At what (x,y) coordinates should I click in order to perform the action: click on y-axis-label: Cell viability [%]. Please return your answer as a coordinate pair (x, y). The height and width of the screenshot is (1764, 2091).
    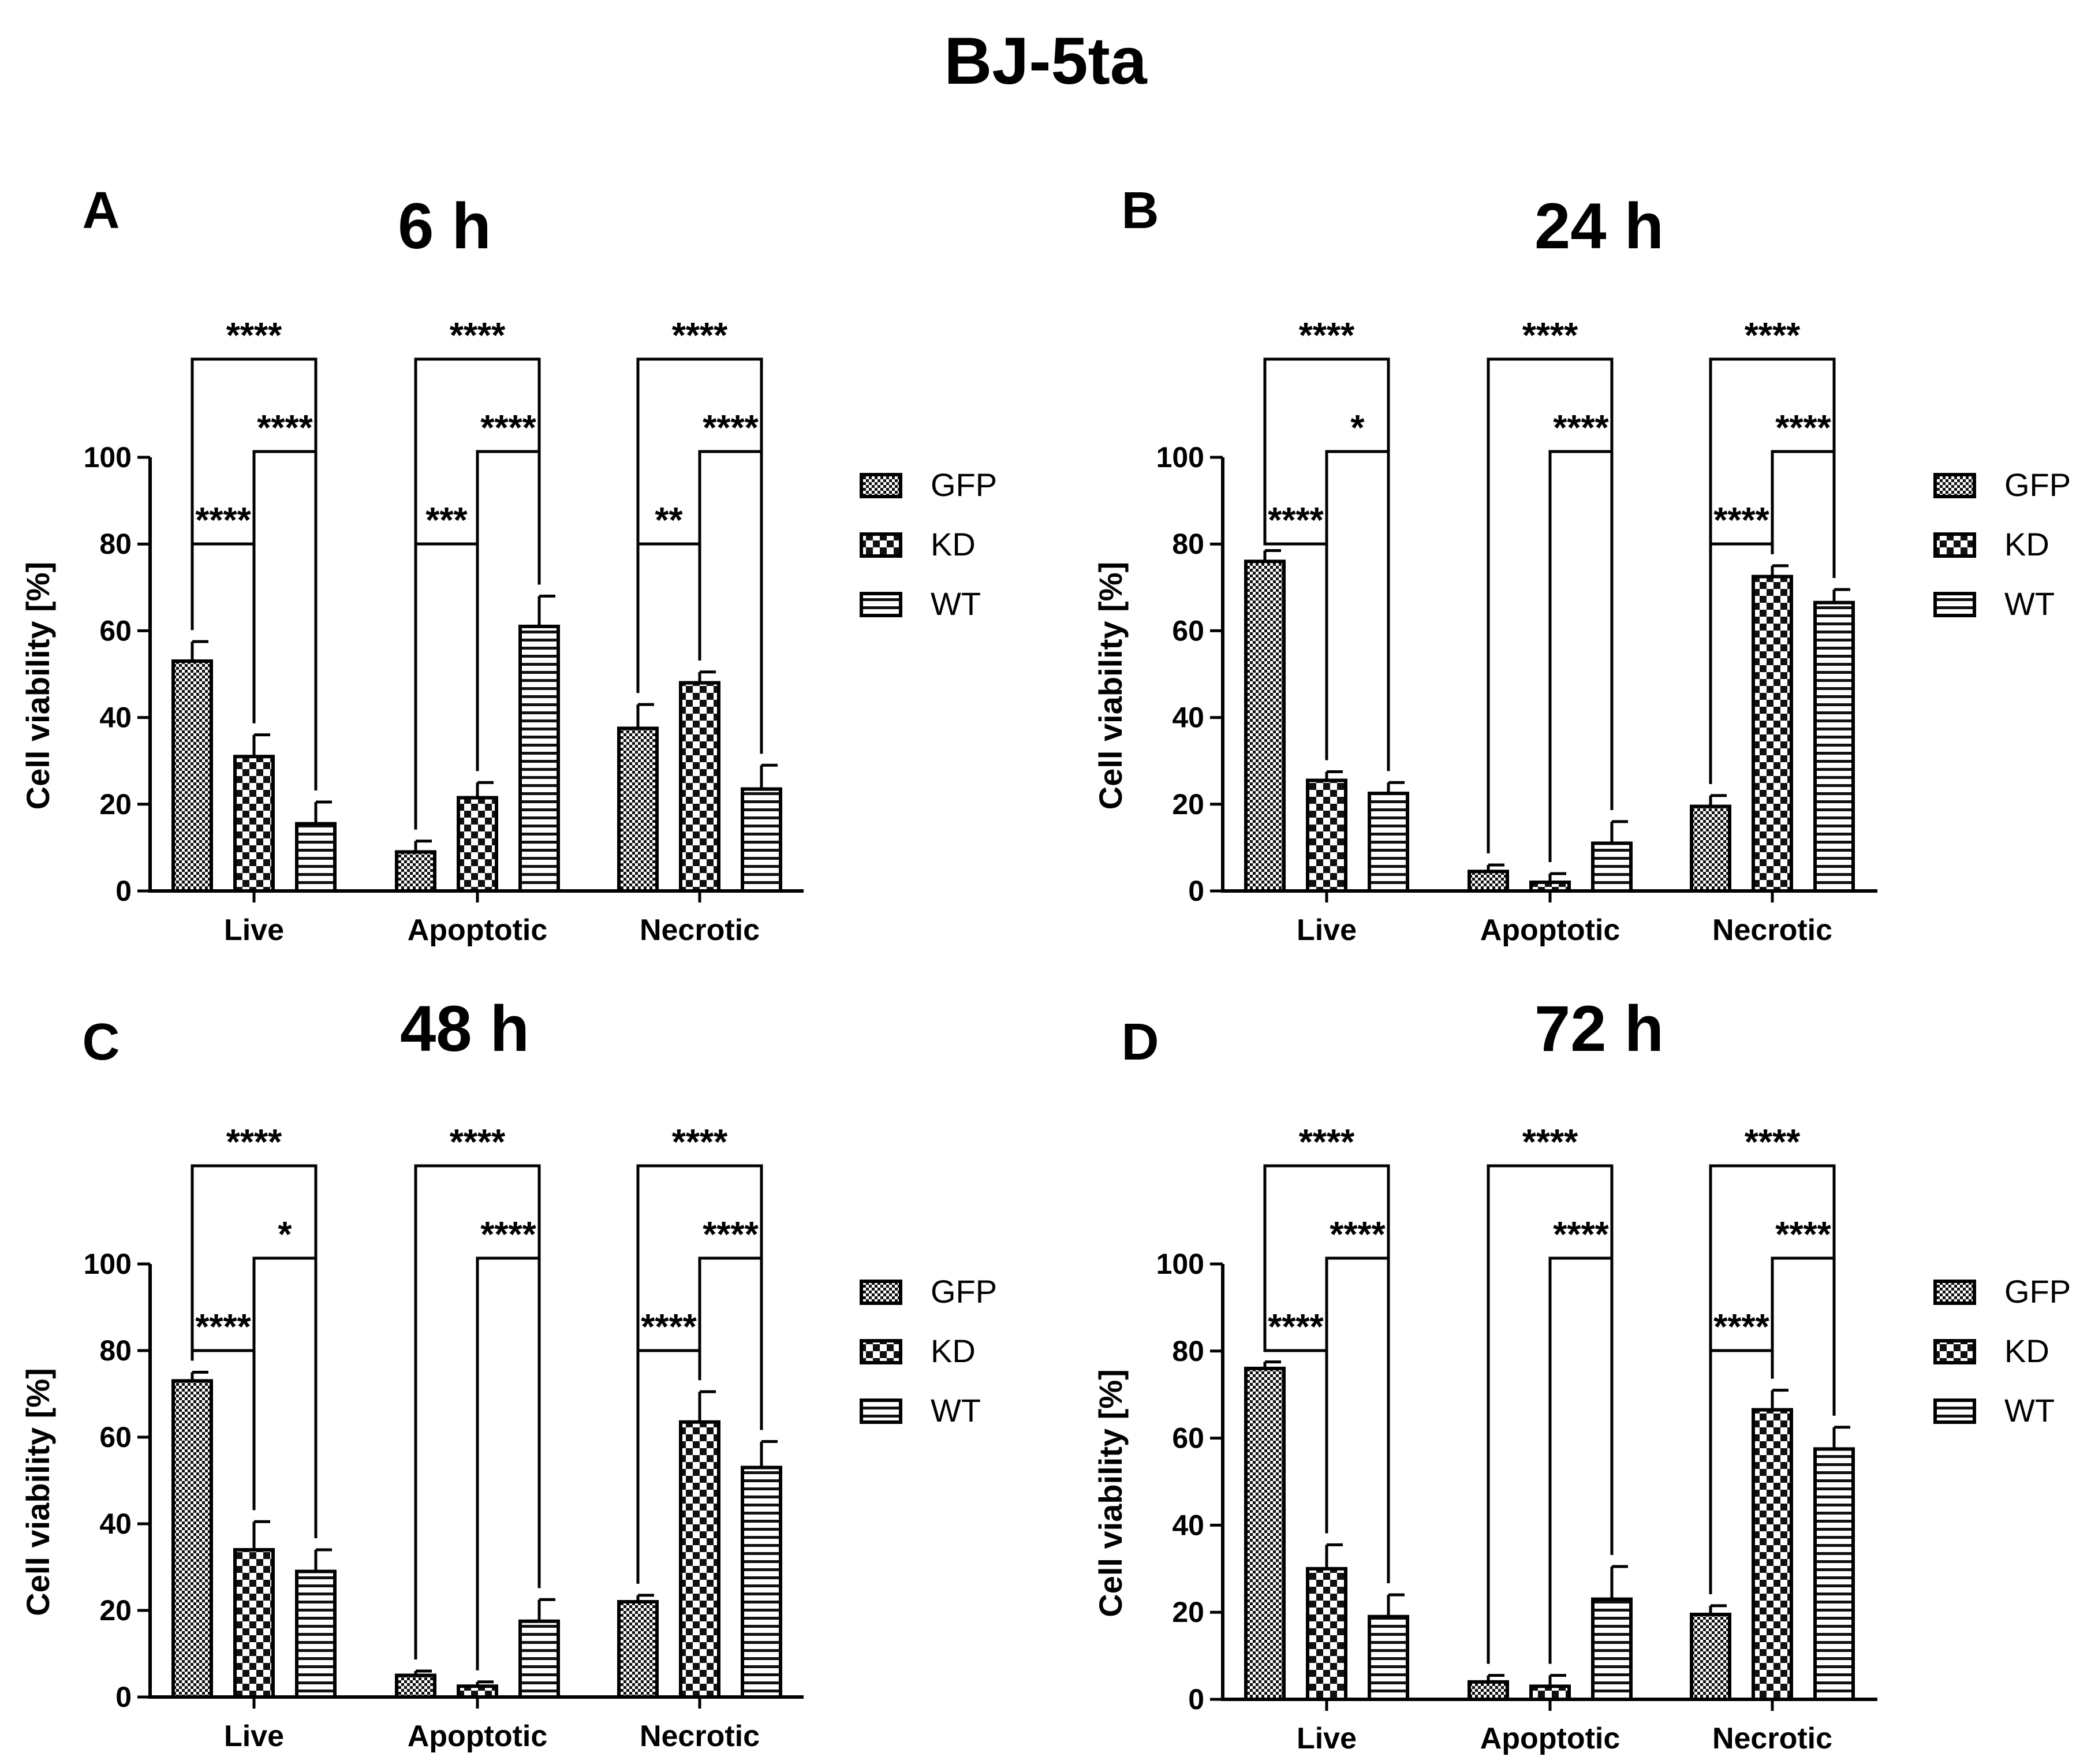
    Looking at the image, I should click on (1110, 1493).